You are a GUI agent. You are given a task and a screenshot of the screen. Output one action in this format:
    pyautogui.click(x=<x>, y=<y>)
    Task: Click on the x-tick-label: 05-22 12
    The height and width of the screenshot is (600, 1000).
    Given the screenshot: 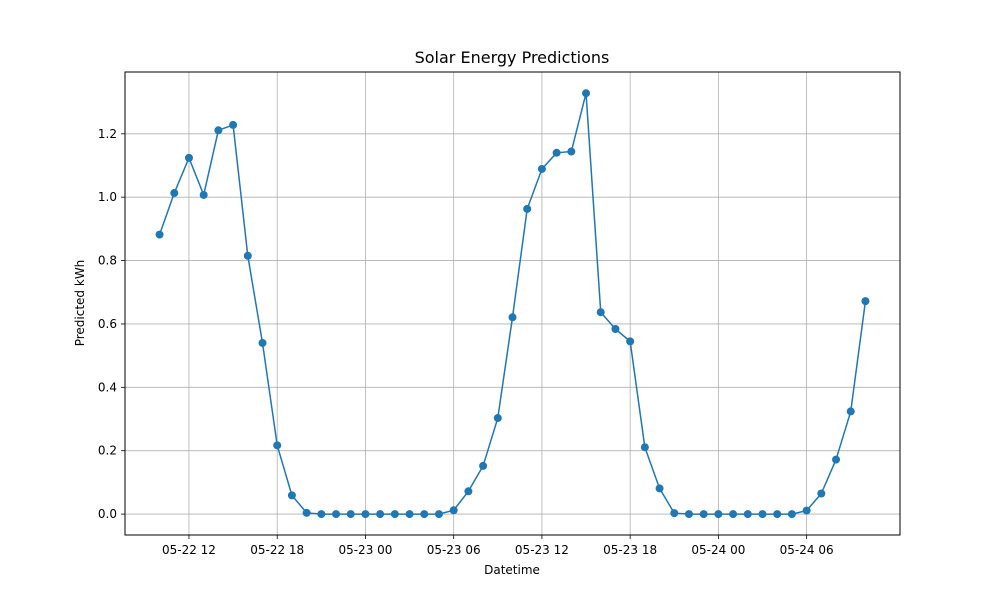 What is the action you would take?
    pyautogui.click(x=189, y=550)
    